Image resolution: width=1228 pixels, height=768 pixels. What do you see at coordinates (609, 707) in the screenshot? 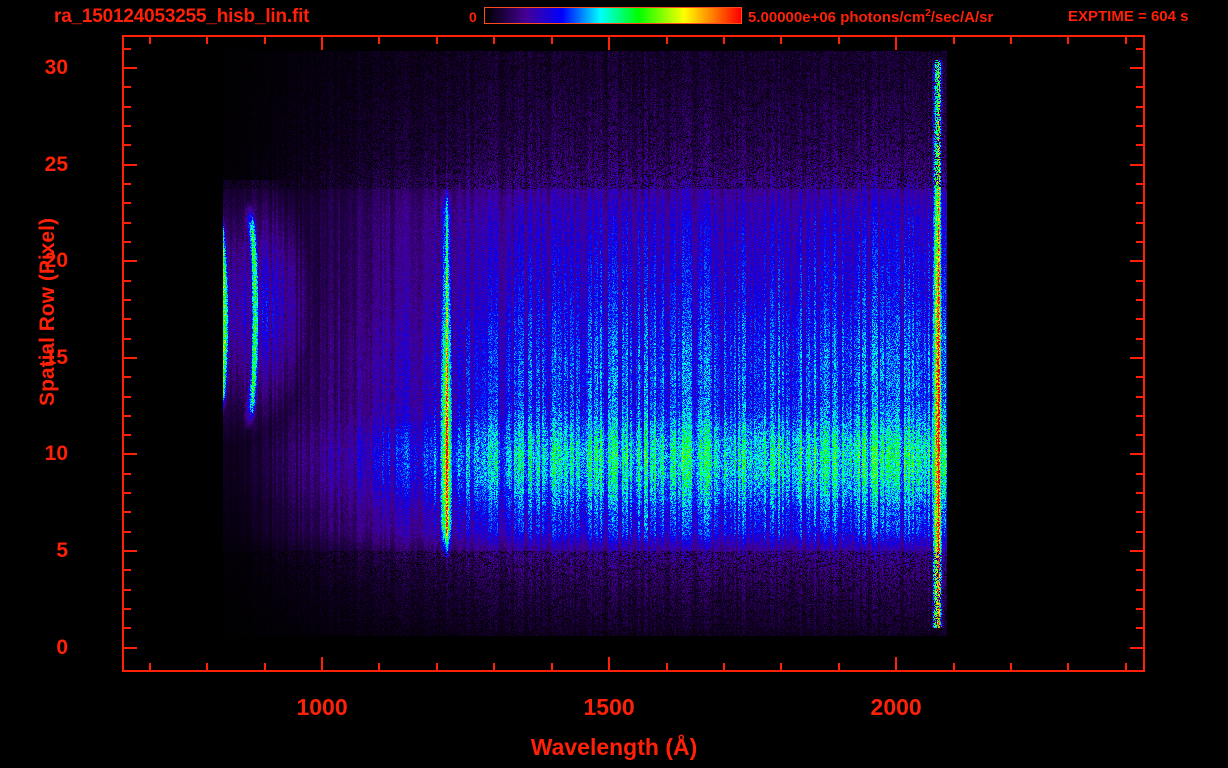
I see `x-axis-tick-label: 1500` at bounding box center [609, 707].